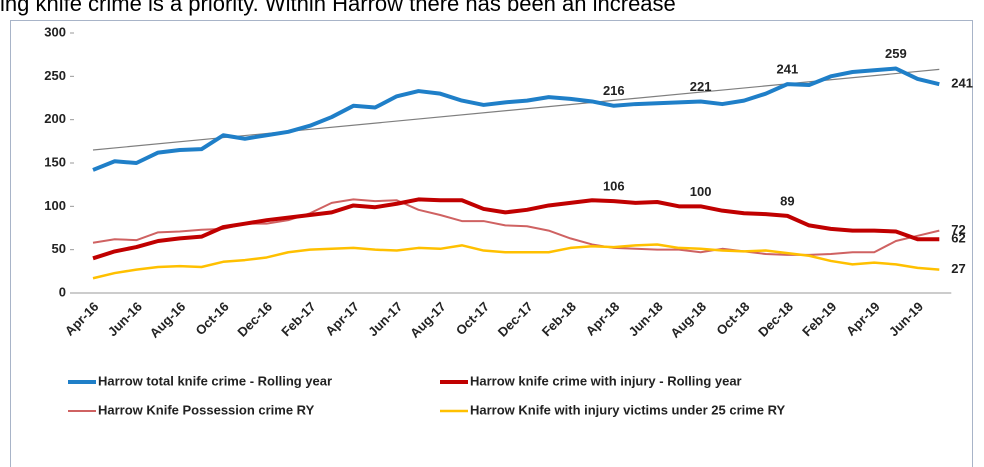 Image resolution: width=984 pixels, height=467 pixels. What do you see at coordinates (958, 238) in the screenshot?
I see `data-label: 62` at bounding box center [958, 238].